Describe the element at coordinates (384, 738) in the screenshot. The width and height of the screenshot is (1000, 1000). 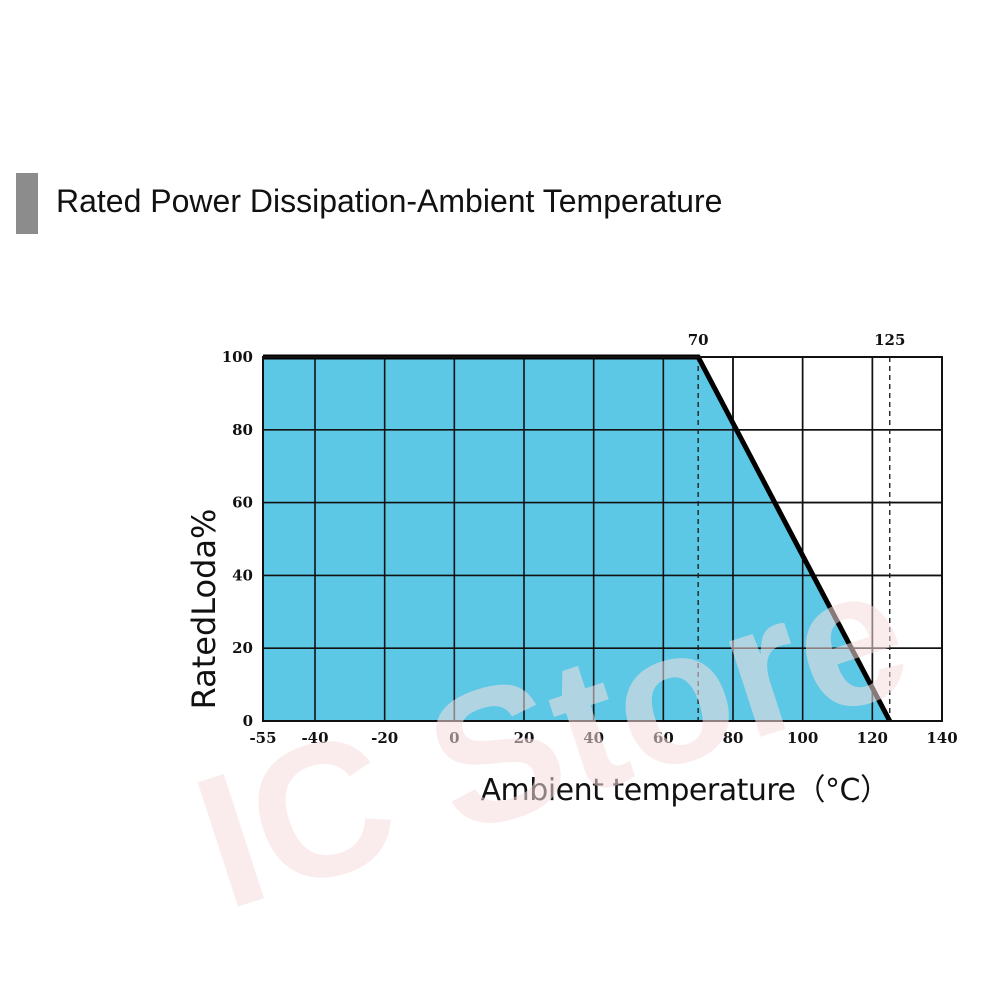
I see `x-tick-label: -20` at that location.